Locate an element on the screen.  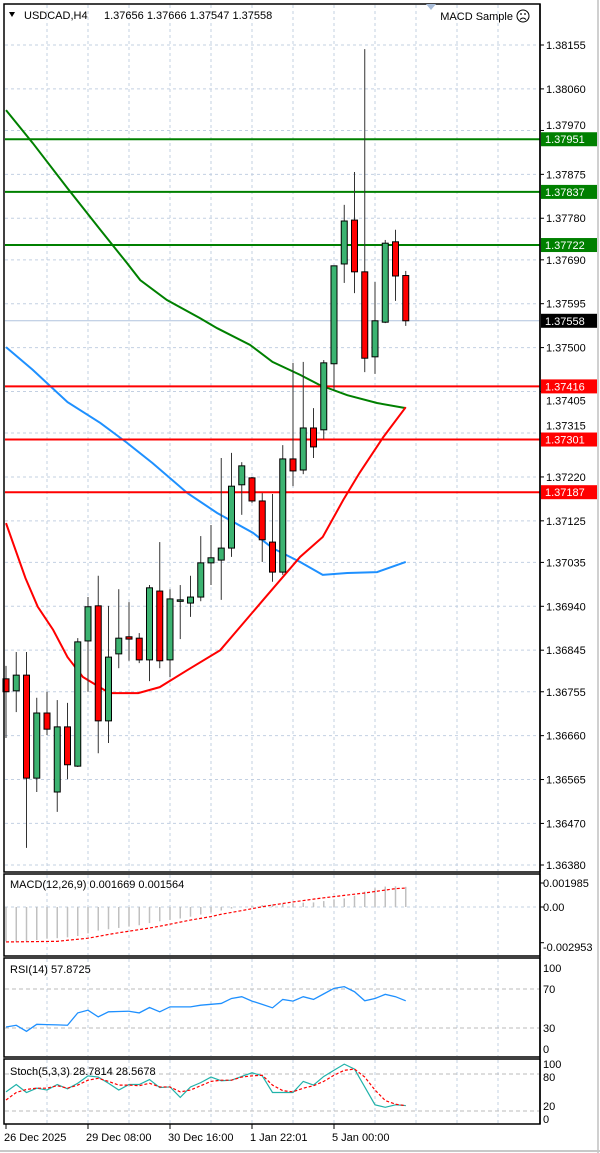
chart-shift-marker-icon is located at coordinates (431, 7).